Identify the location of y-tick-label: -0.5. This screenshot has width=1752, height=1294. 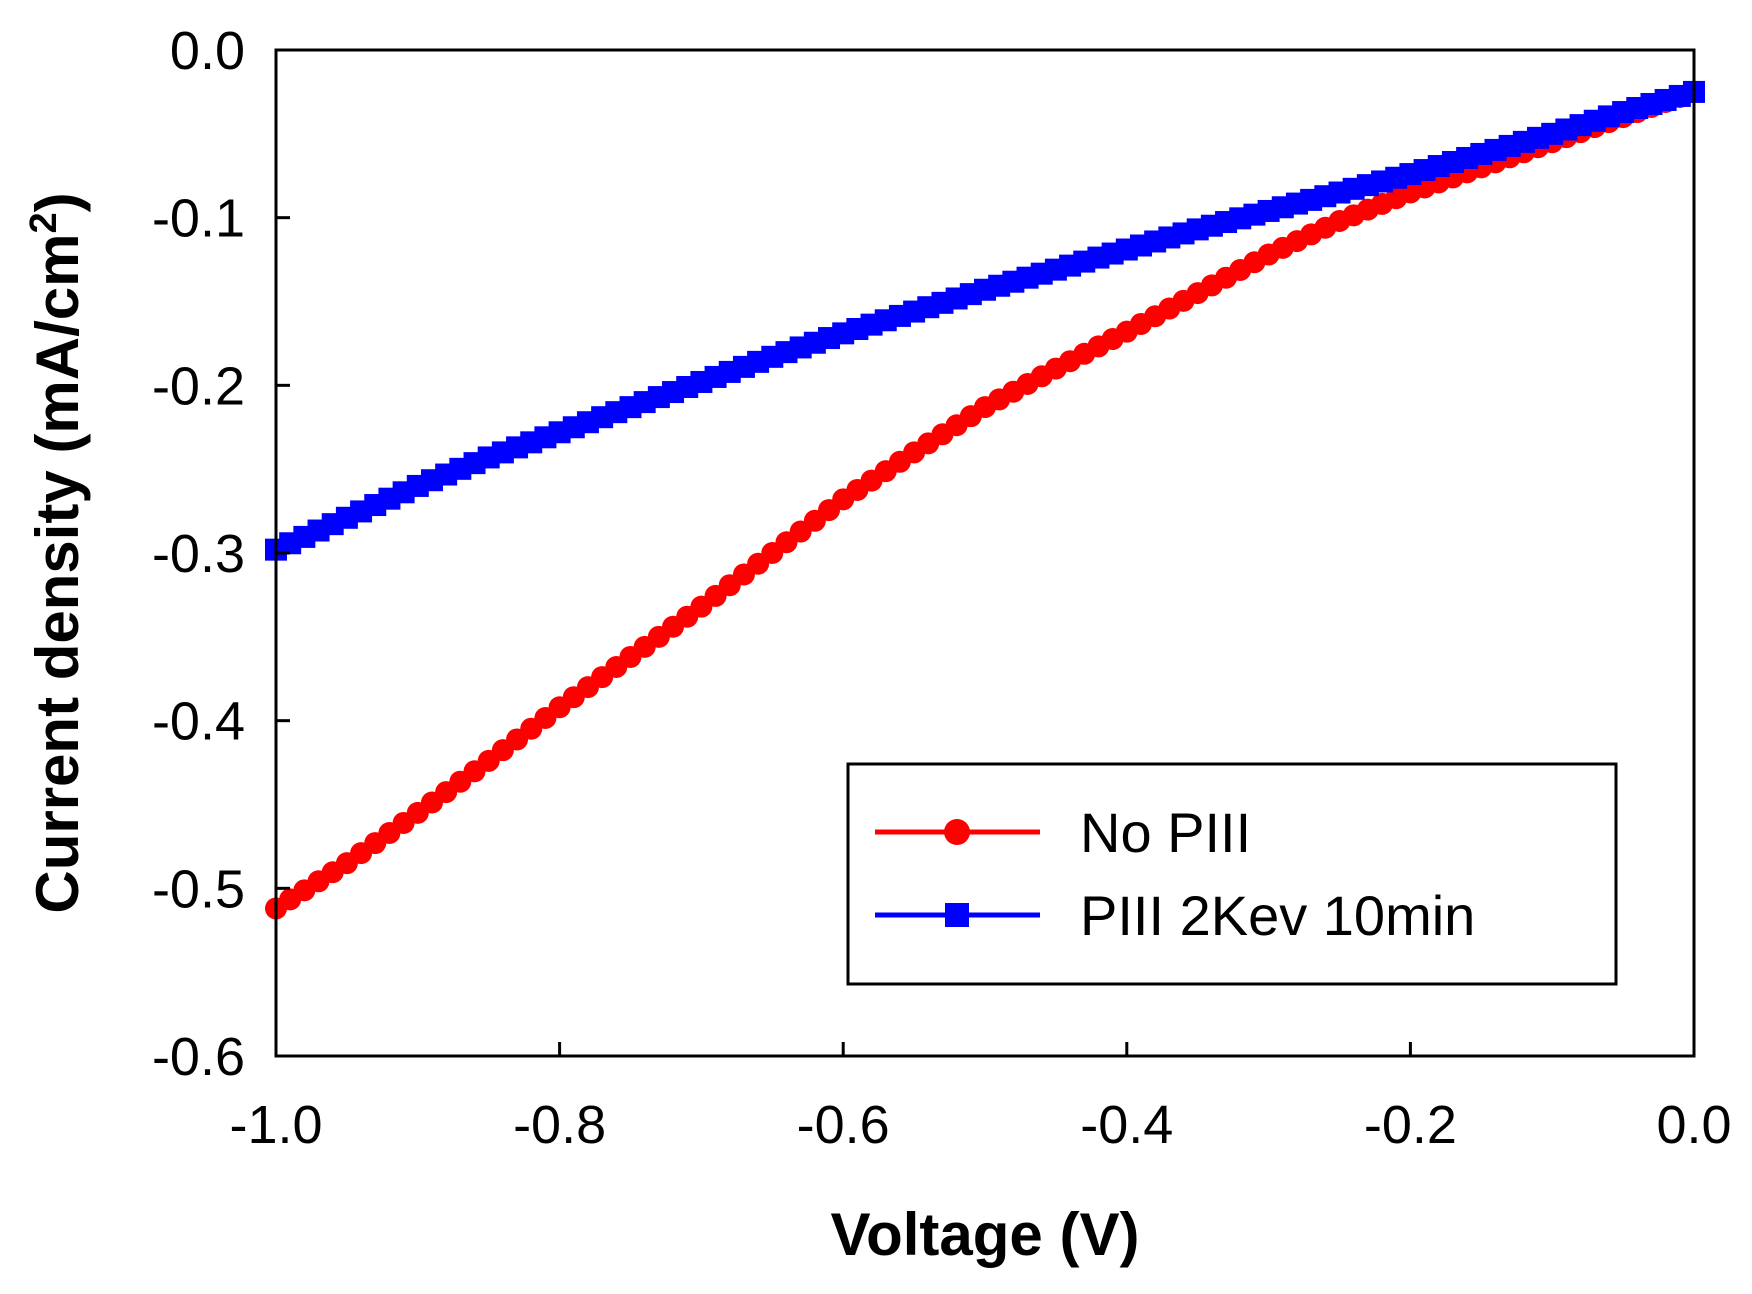
(198, 889).